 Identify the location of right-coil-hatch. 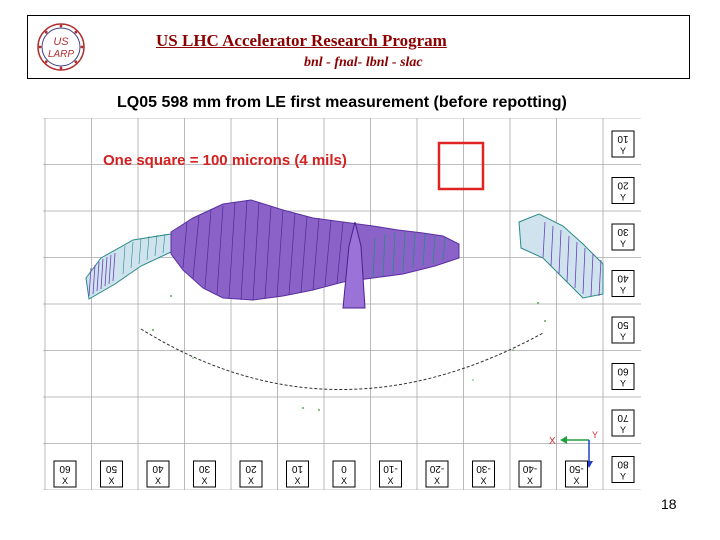
(572, 259).